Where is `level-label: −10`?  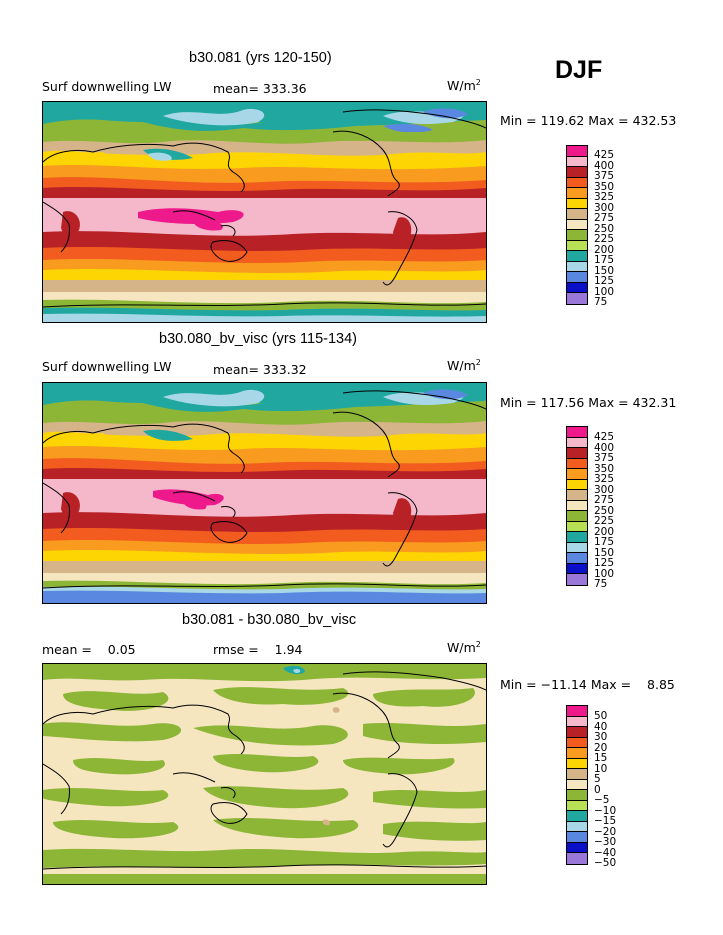 level-label: −10 is located at coordinates (605, 810).